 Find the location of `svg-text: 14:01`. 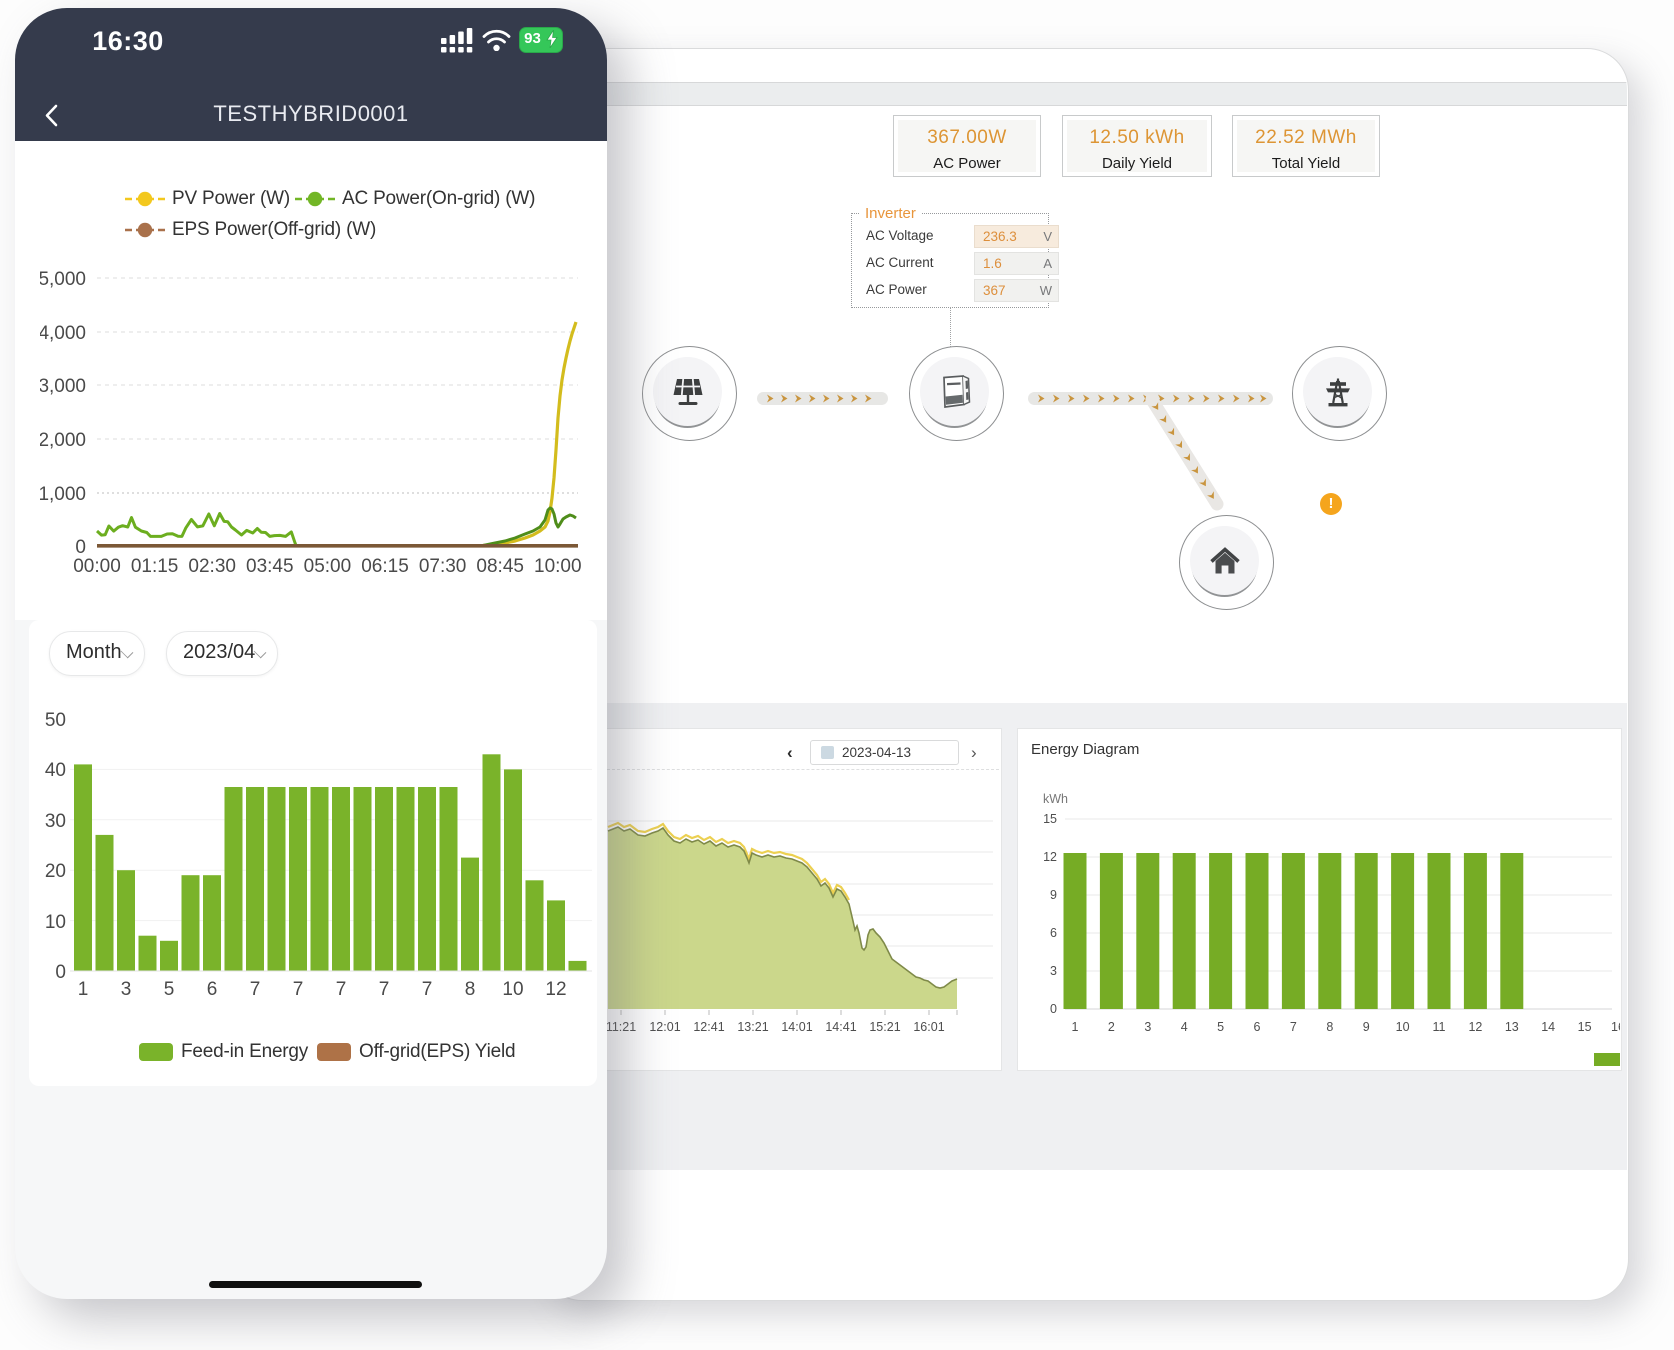

svg-text: 14:01 is located at coordinates (796, 1027).